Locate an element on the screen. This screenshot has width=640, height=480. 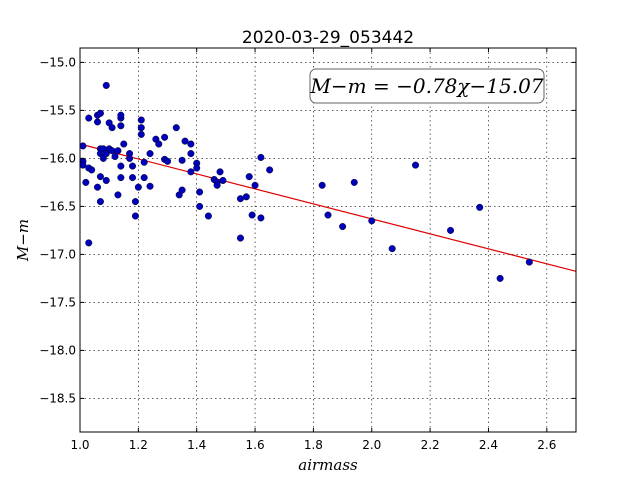
y-tick-label: −16.0 is located at coordinates (57, 158).